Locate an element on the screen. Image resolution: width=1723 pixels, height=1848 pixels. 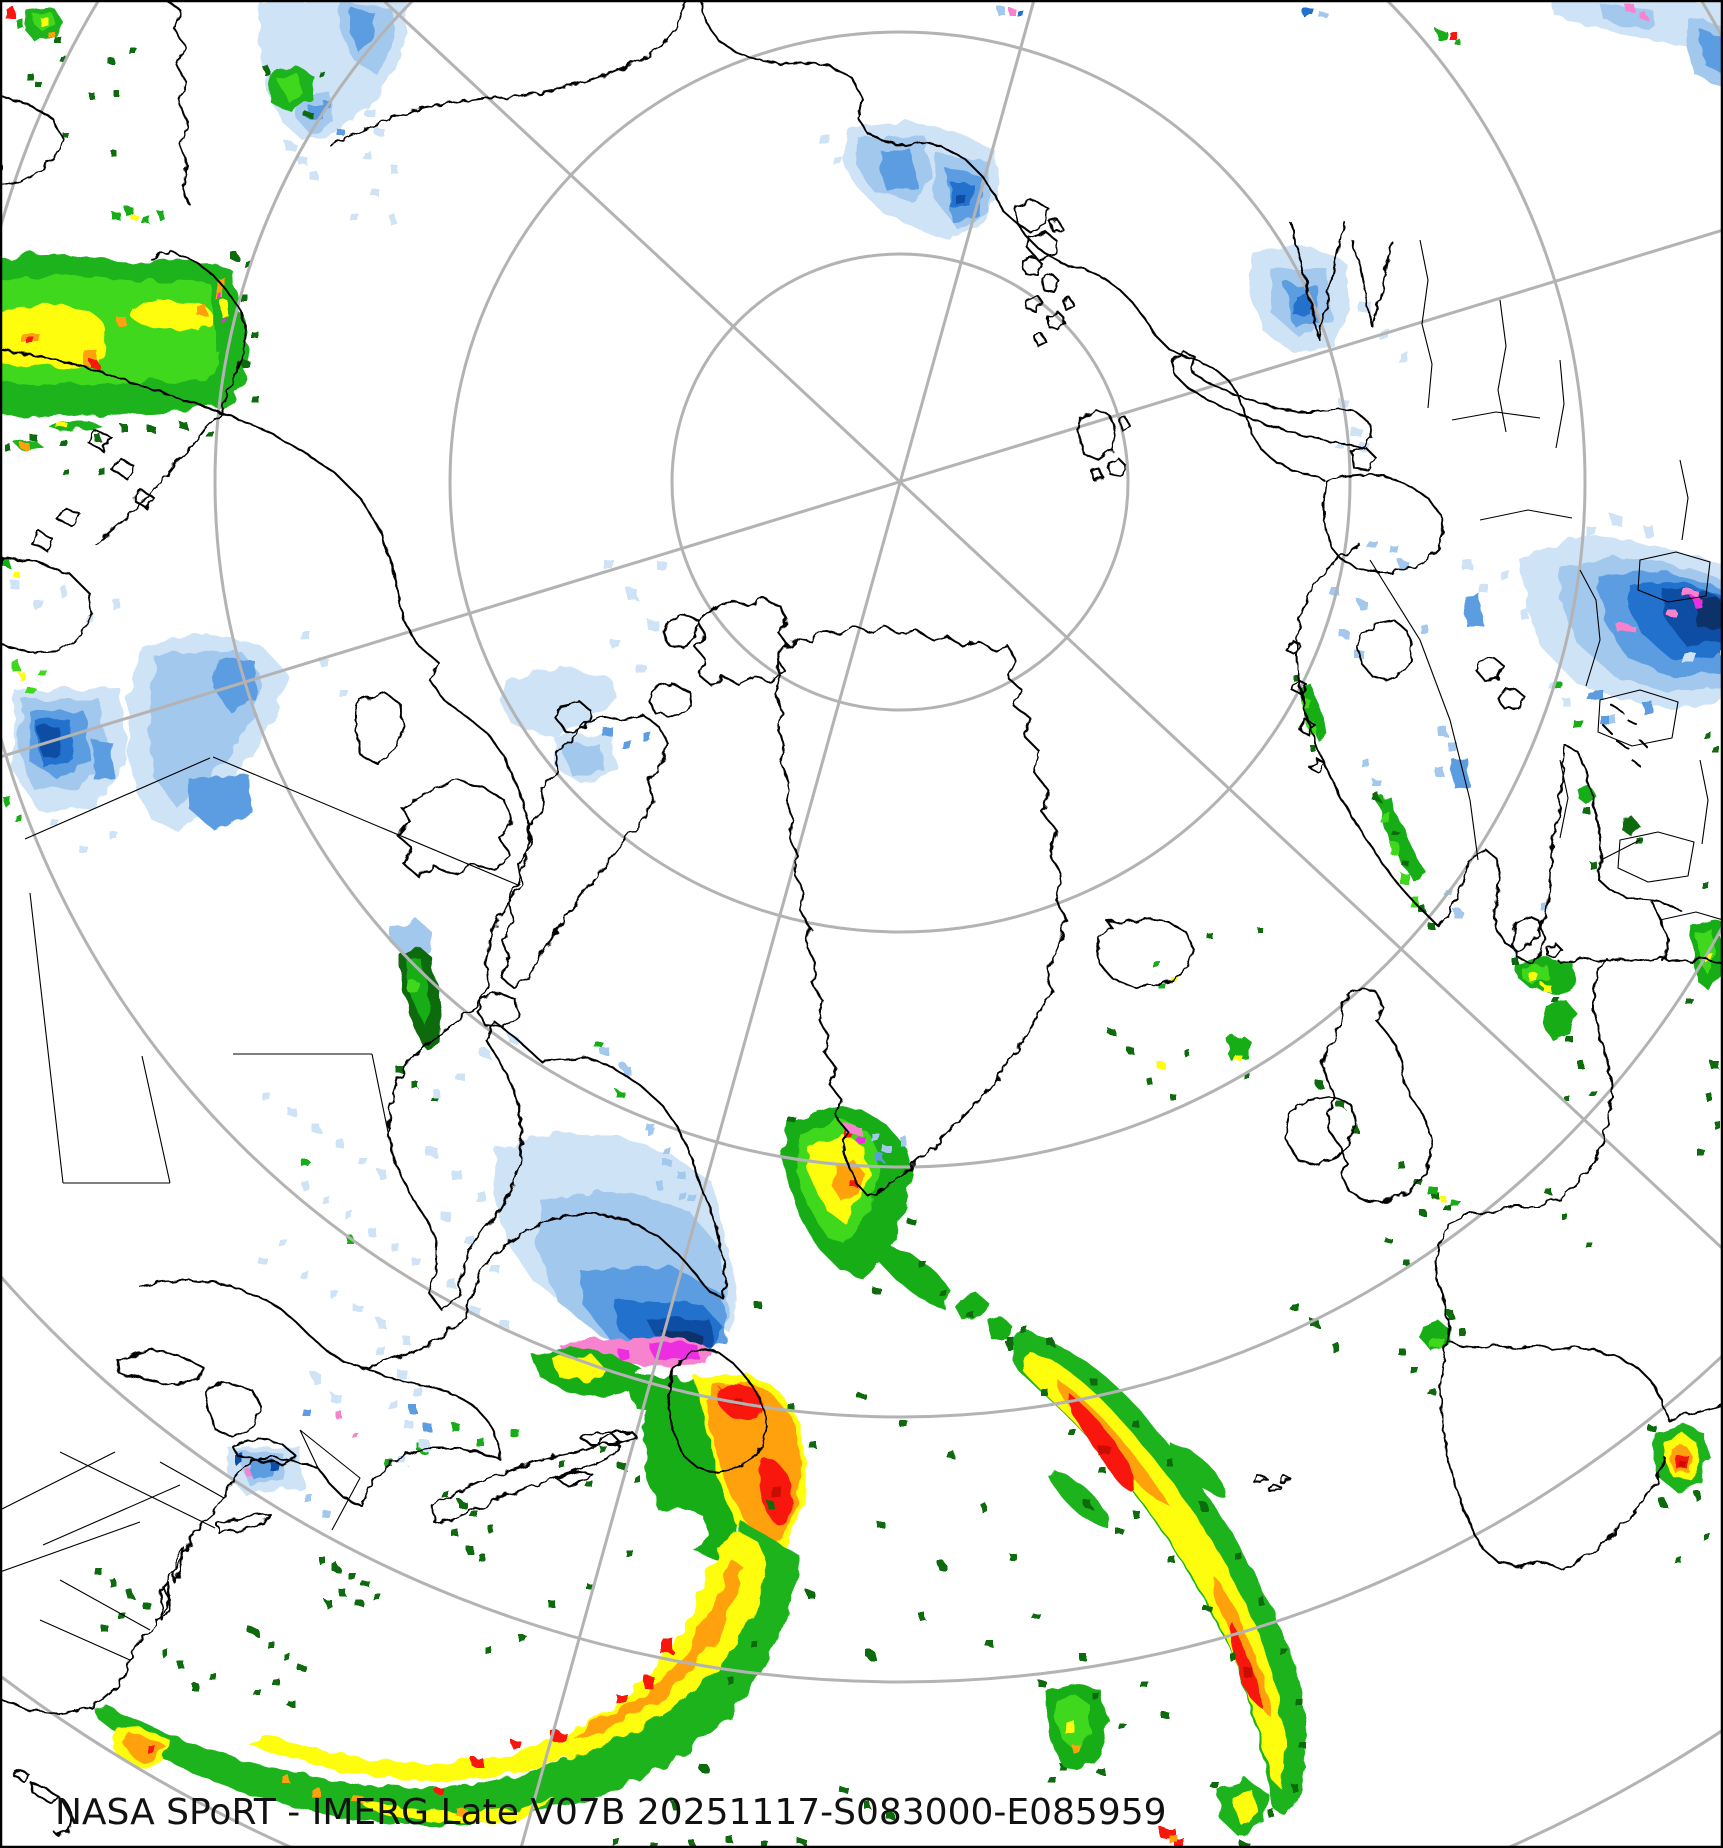
coast-baltic-south is located at coordinates (1640, 932).